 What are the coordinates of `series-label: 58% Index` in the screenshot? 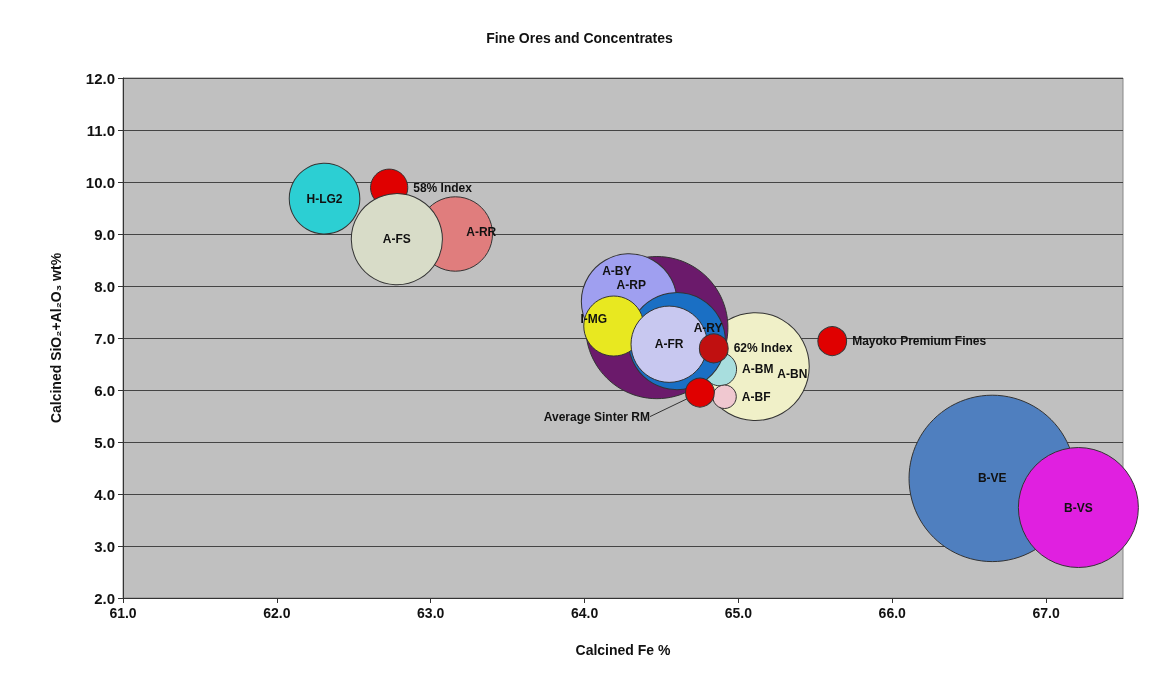 It's located at (443, 187).